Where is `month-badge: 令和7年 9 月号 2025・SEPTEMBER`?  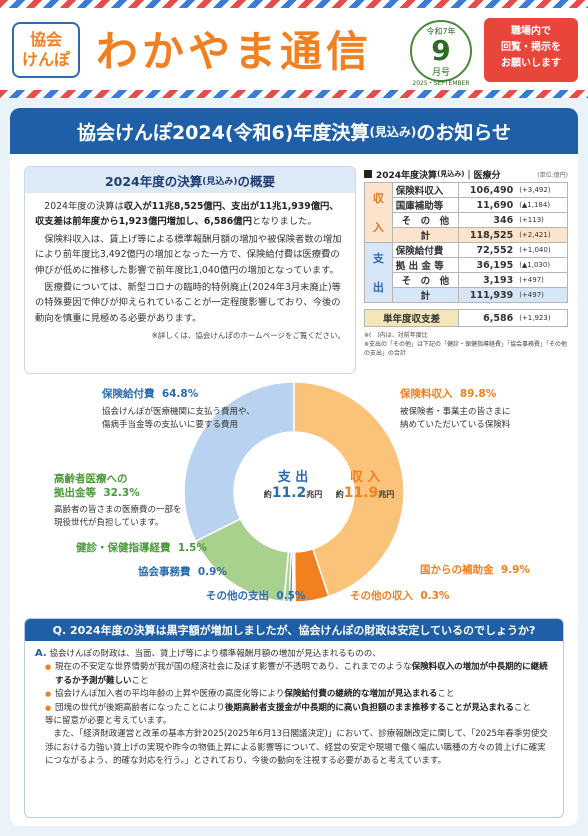
month-badge: 令和7年 9 月号 2025・SEPTEMBER is located at coordinates (441, 51).